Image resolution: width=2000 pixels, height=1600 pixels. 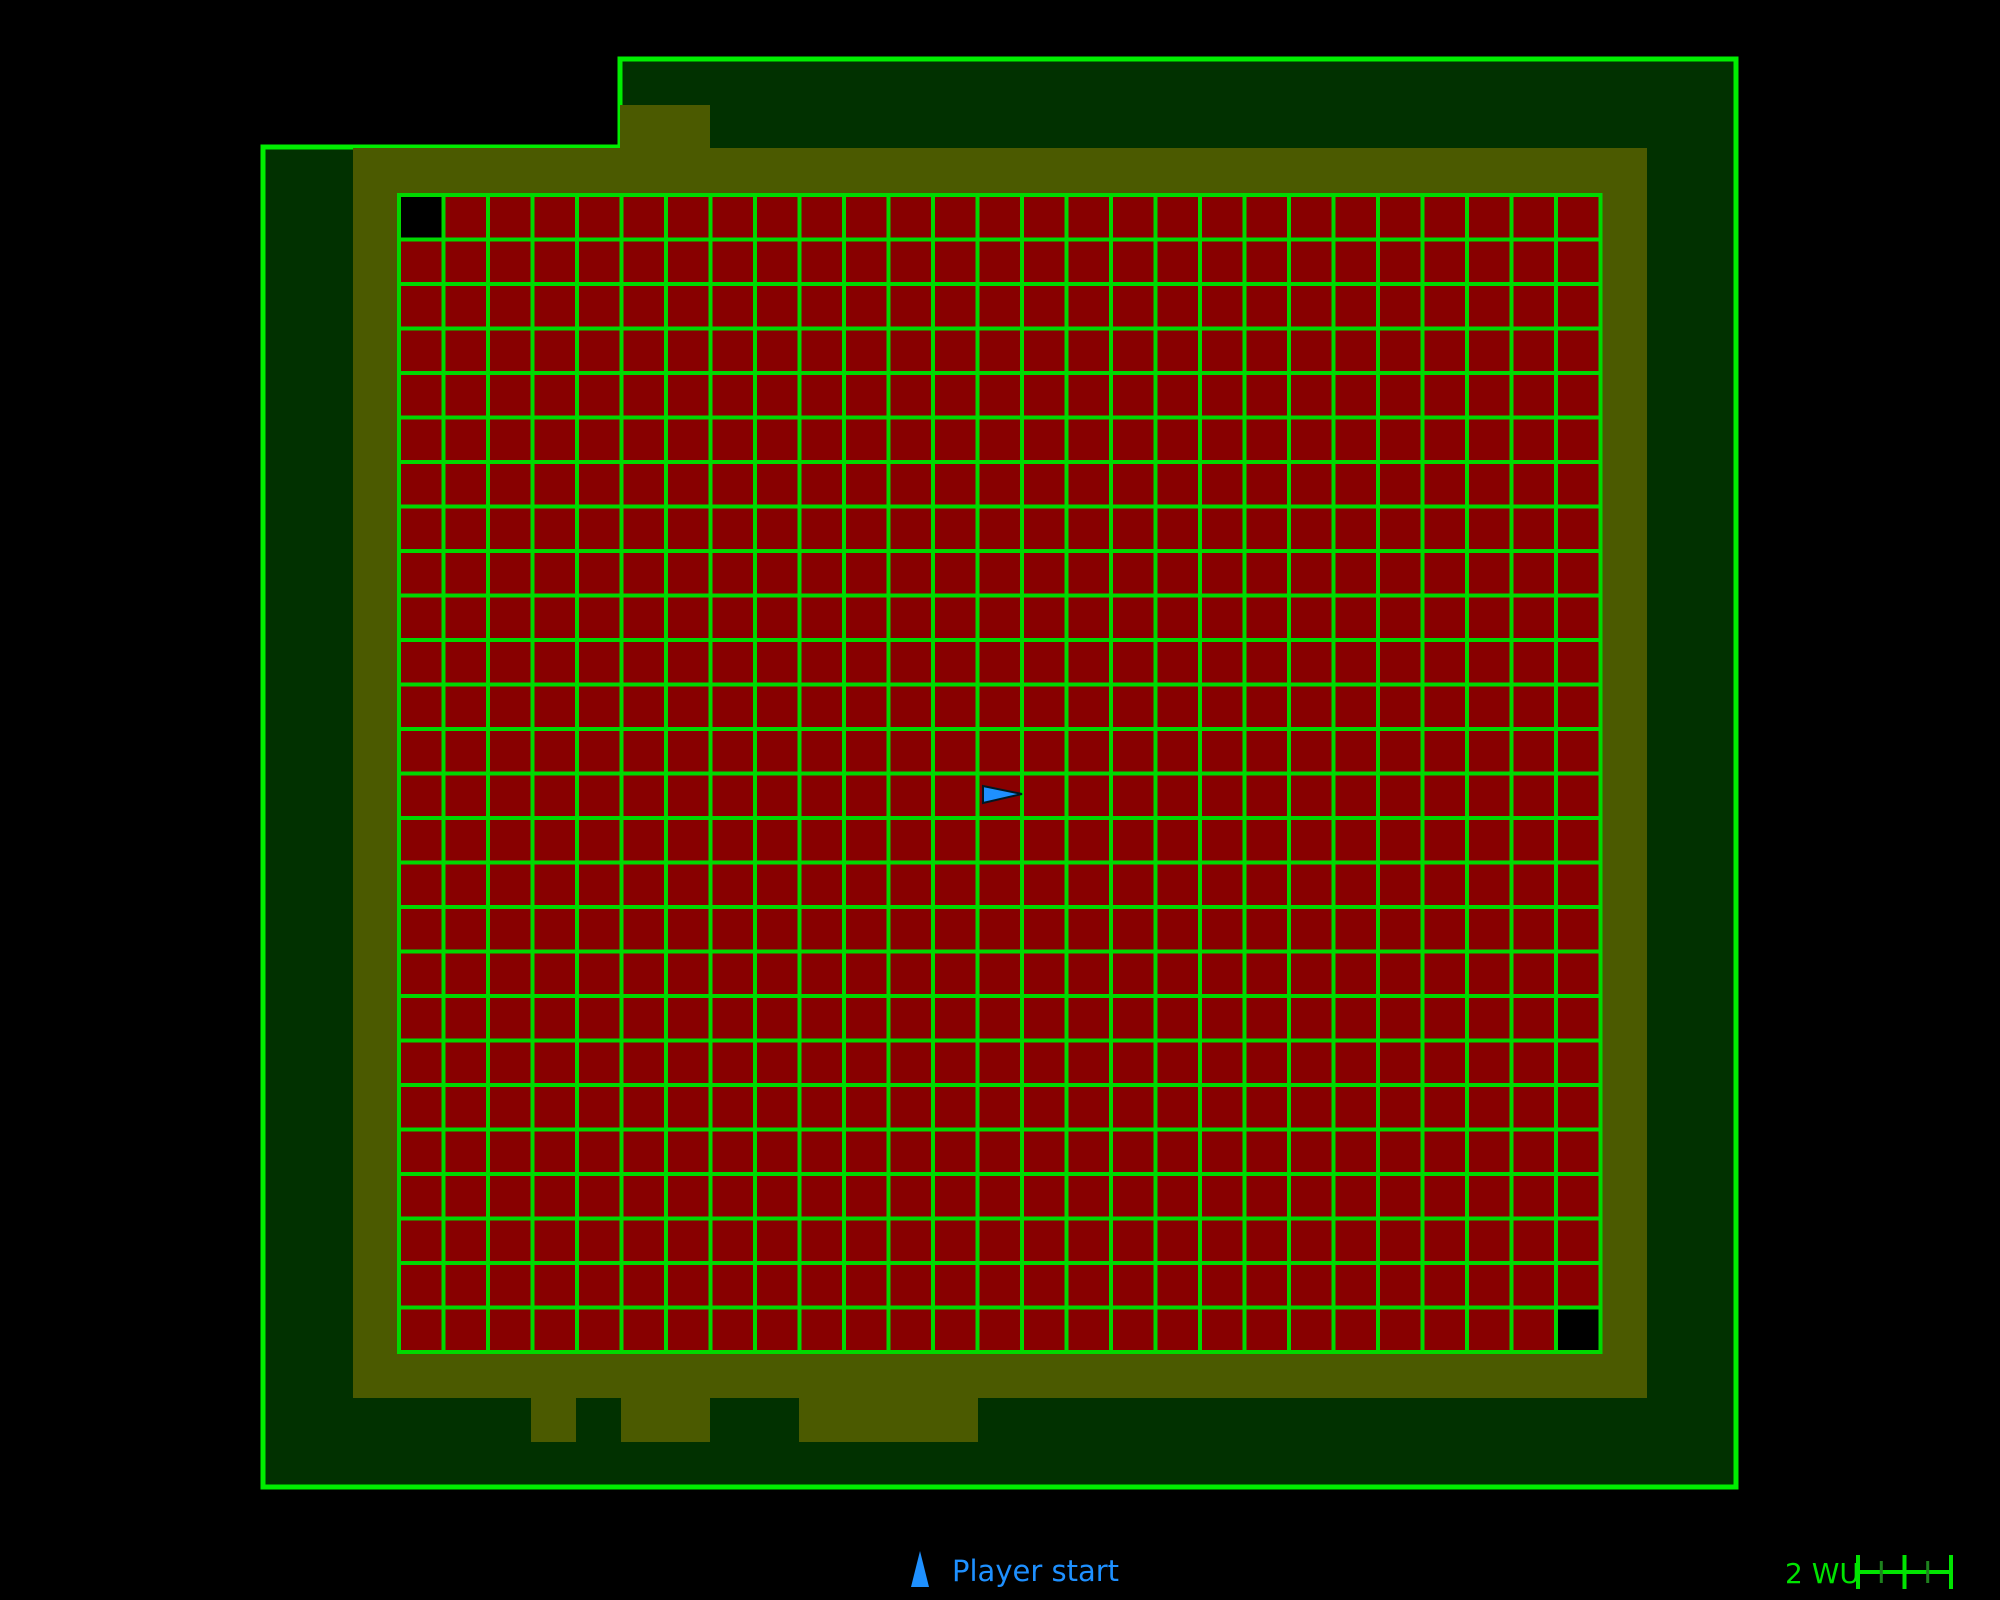 I want to click on floor-sector, so click(x=665, y=127).